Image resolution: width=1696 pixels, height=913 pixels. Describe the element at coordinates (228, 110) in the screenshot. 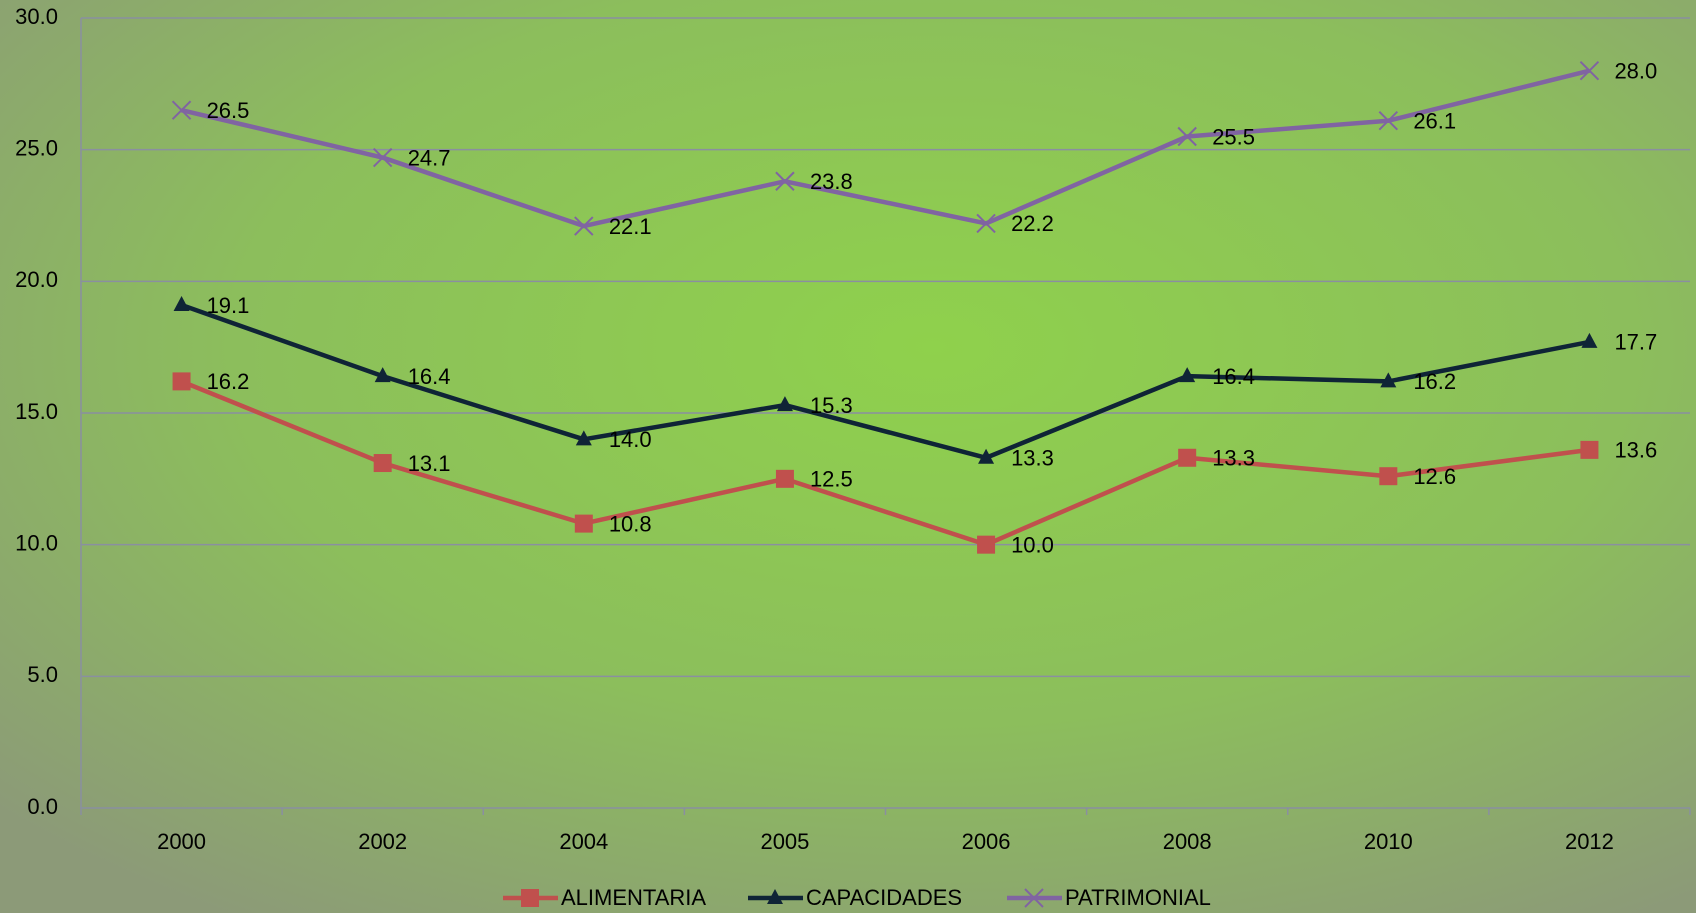

I see `data-label: 26.5` at that location.